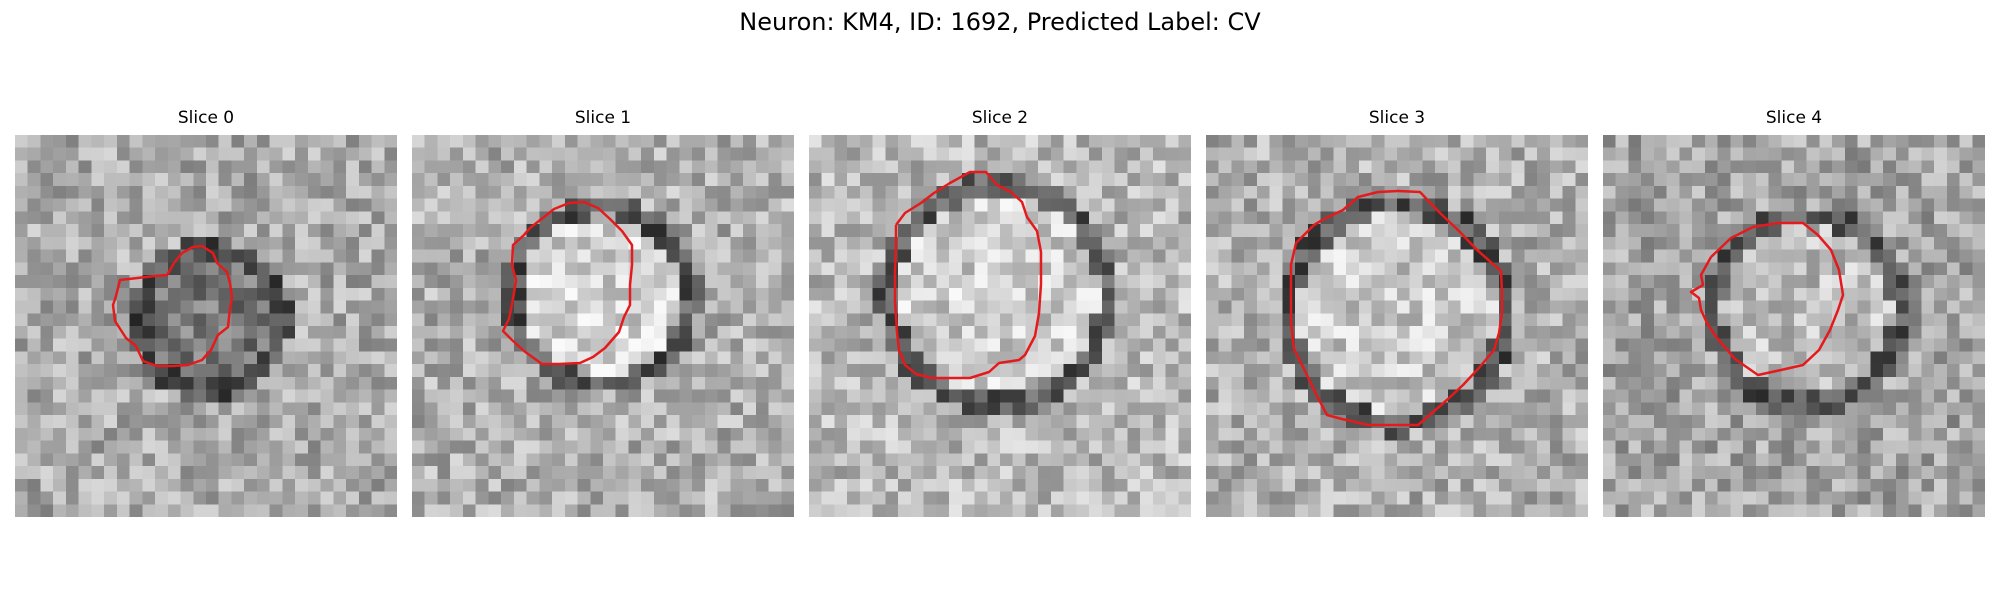 The width and height of the screenshot is (2000, 600). I want to click on slice-title: Slice 4, so click(1794, 118).